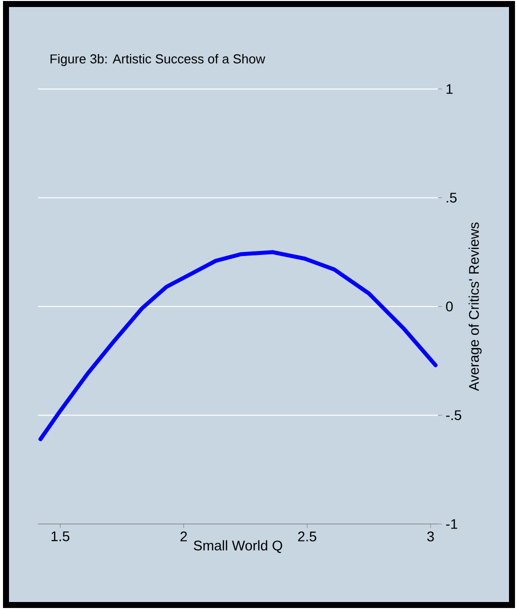 The height and width of the screenshot is (609, 517). Describe the element at coordinates (183, 537) in the screenshot. I see `x-tick-label: 2` at that location.